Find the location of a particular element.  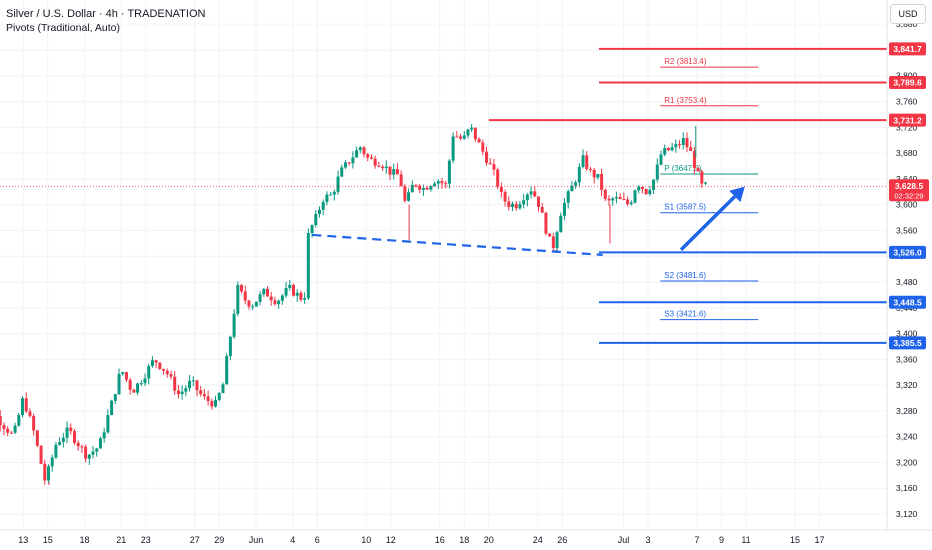

time-tick-label: 23 is located at coordinates (146, 540).